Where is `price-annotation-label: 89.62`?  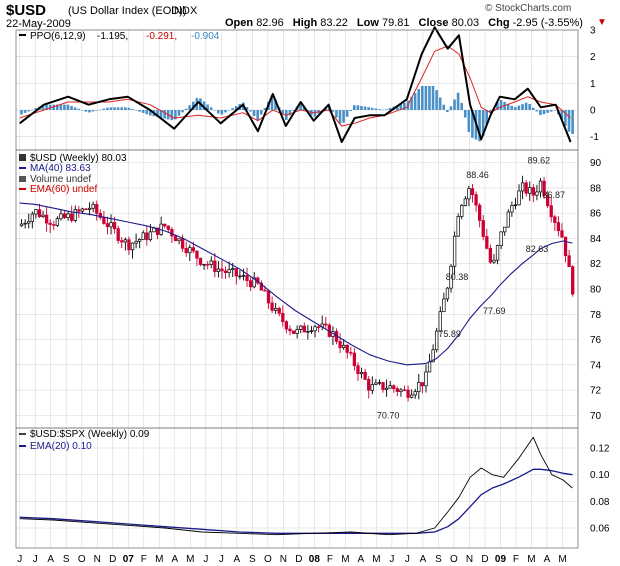
price-annotation-label: 89.62 is located at coordinates (539, 160).